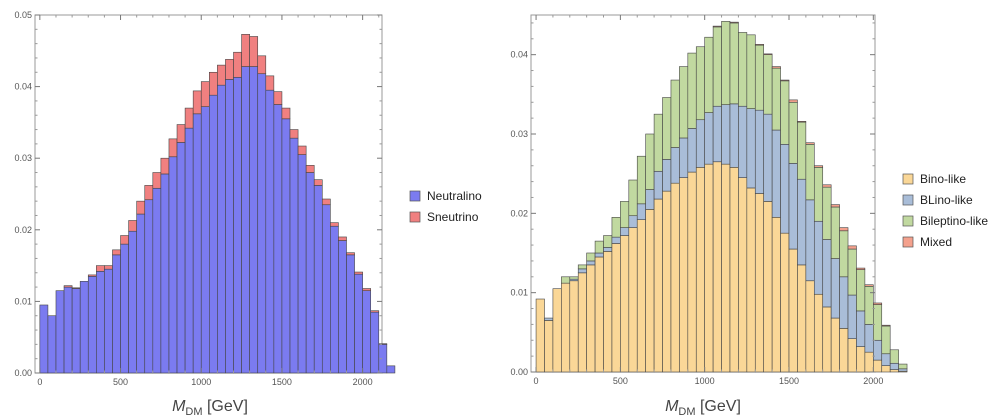  I want to click on legend-label: Mixed, so click(936, 242).